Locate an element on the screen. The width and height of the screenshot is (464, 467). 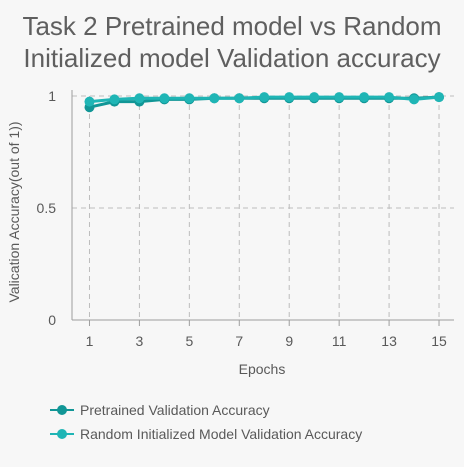
x-axis-title: Epochs is located at coordinates (262, 369).